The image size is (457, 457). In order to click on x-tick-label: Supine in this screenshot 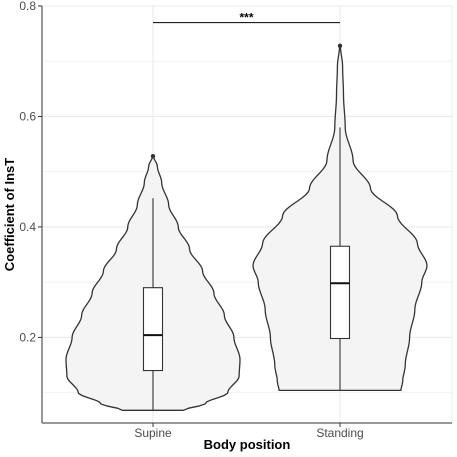, I will do `click(153, 433)`.